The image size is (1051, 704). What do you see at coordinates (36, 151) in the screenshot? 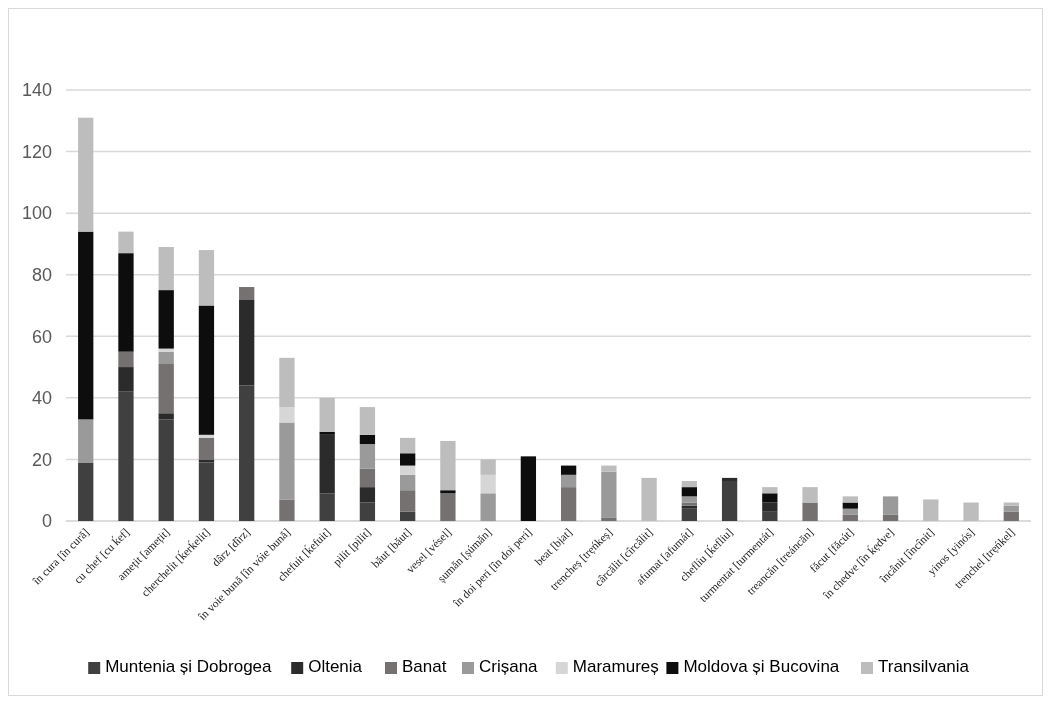
I see `y-tick-label: 120` at bounding box center [36, 151].